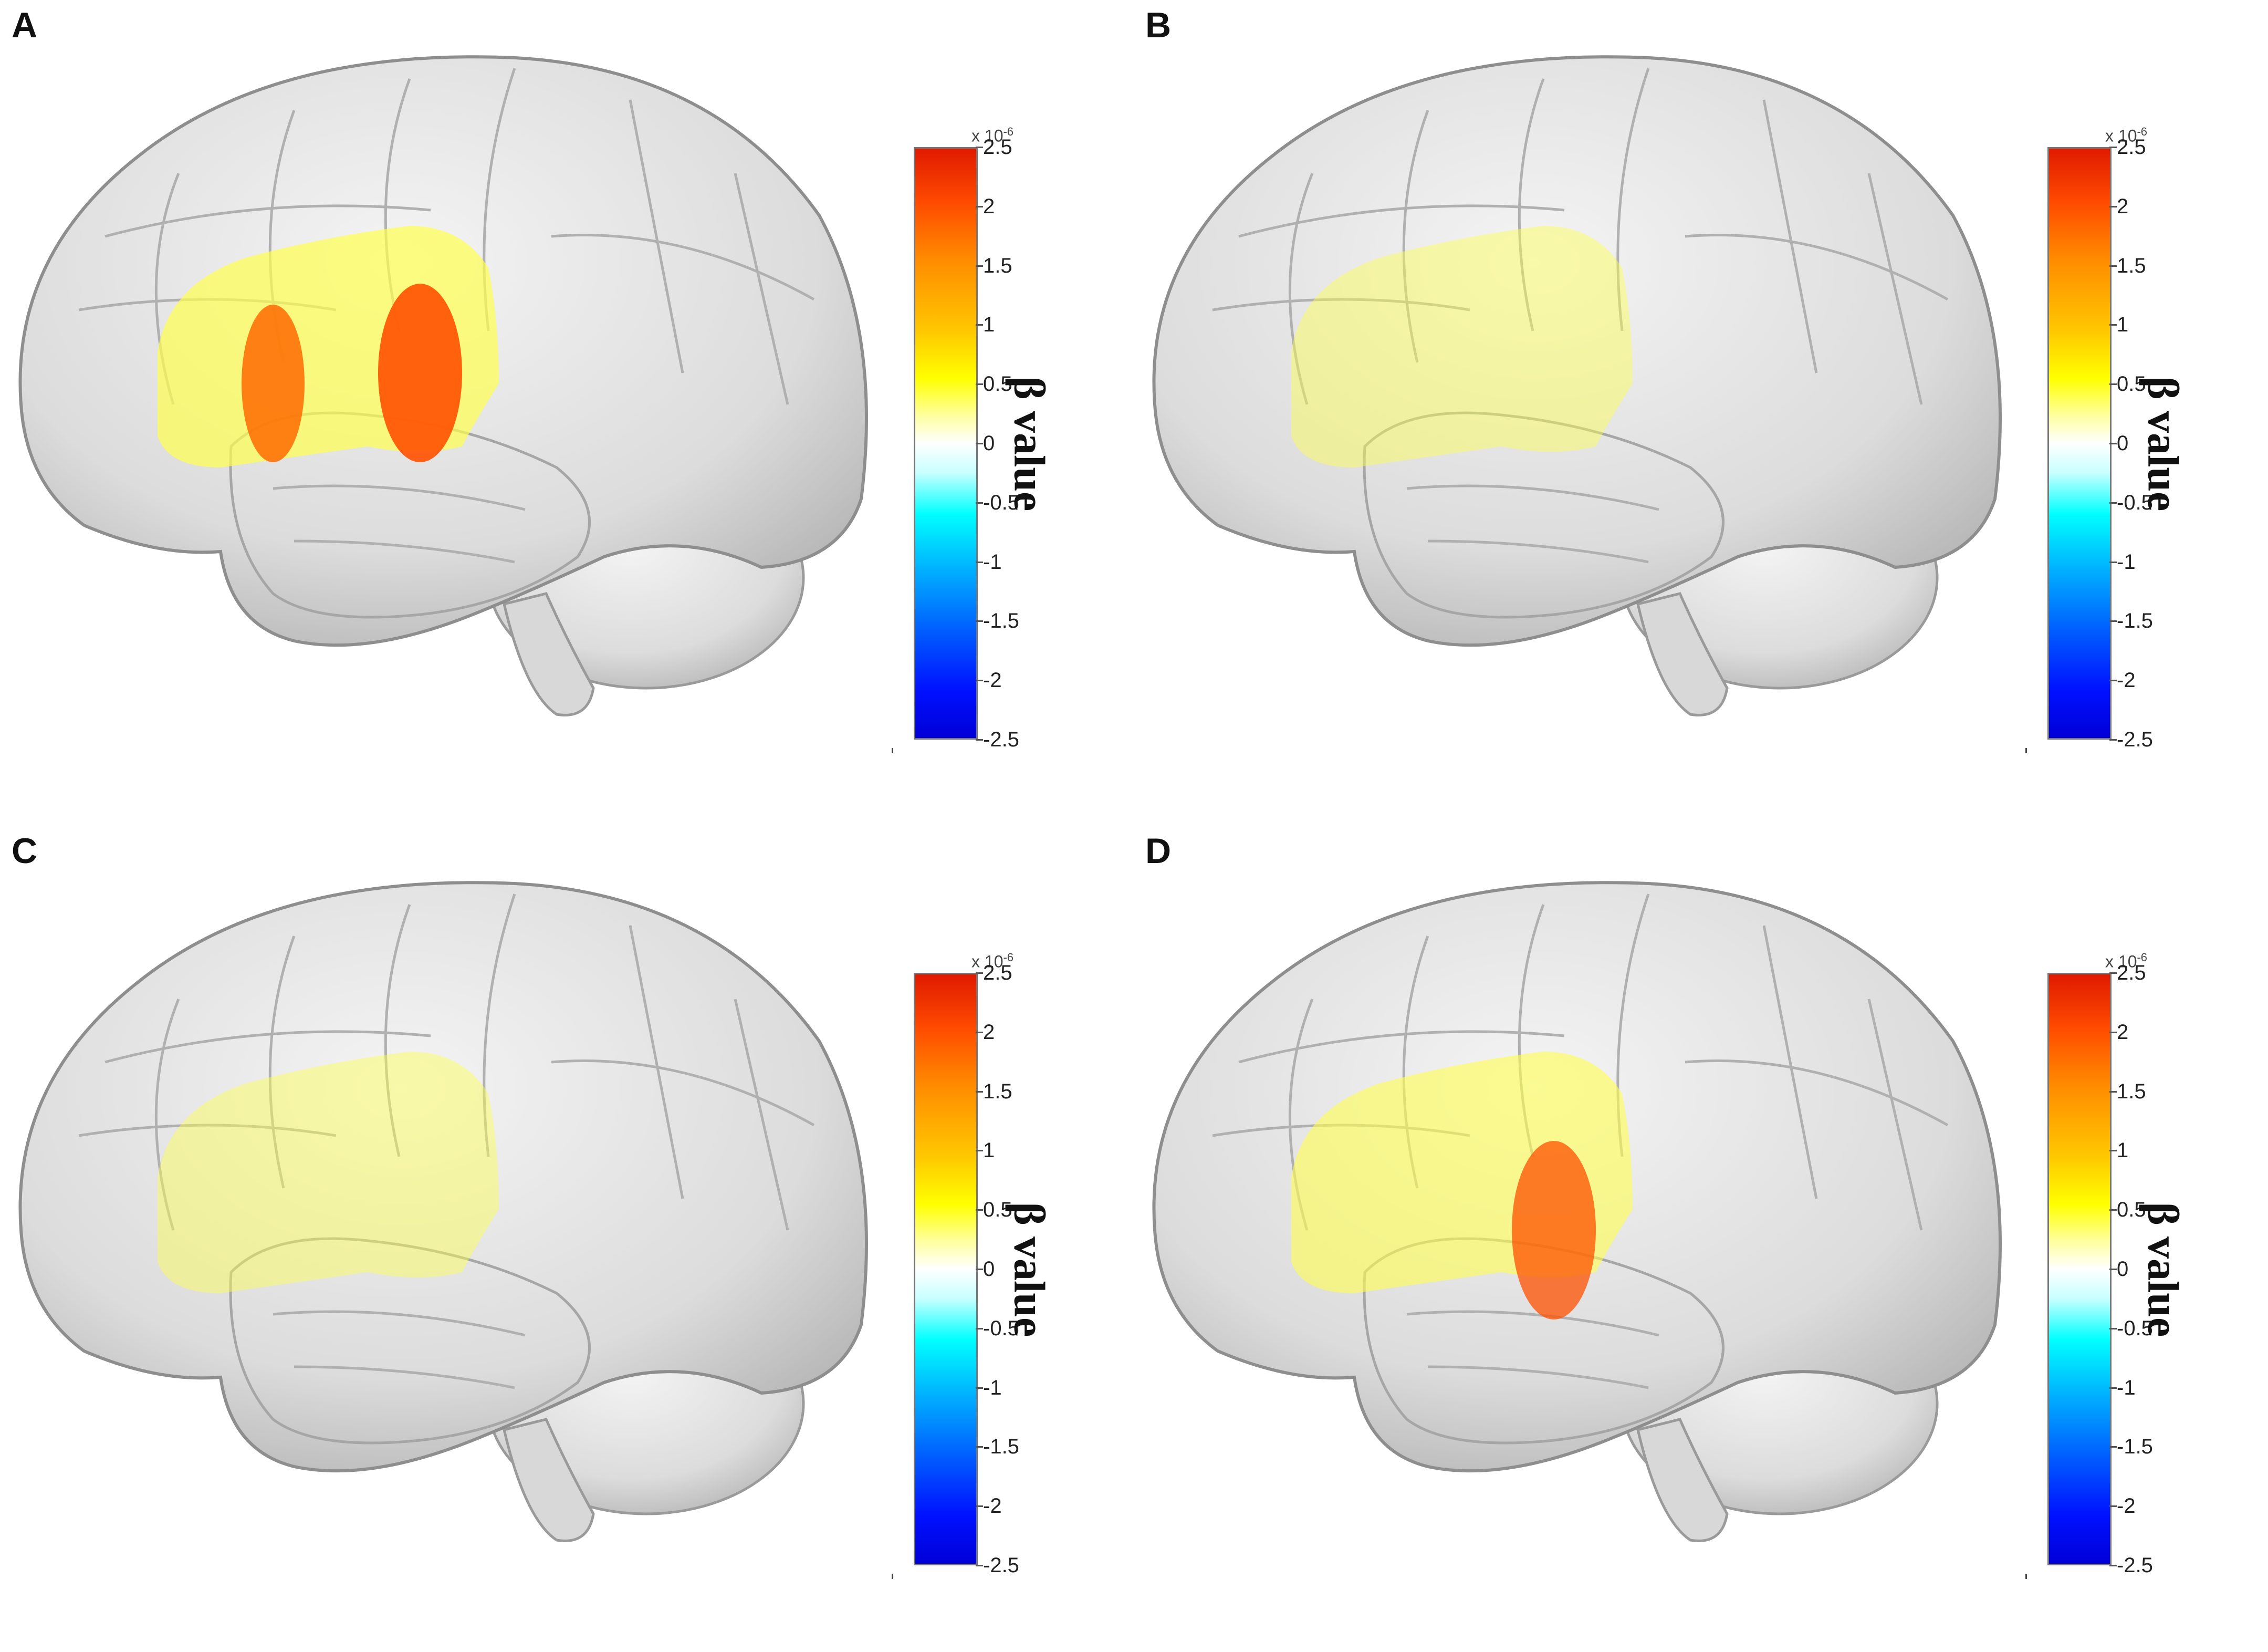  Describe the element at coordinates (1158, 851) in the screenshot. I see `panel-label: D` at that location.